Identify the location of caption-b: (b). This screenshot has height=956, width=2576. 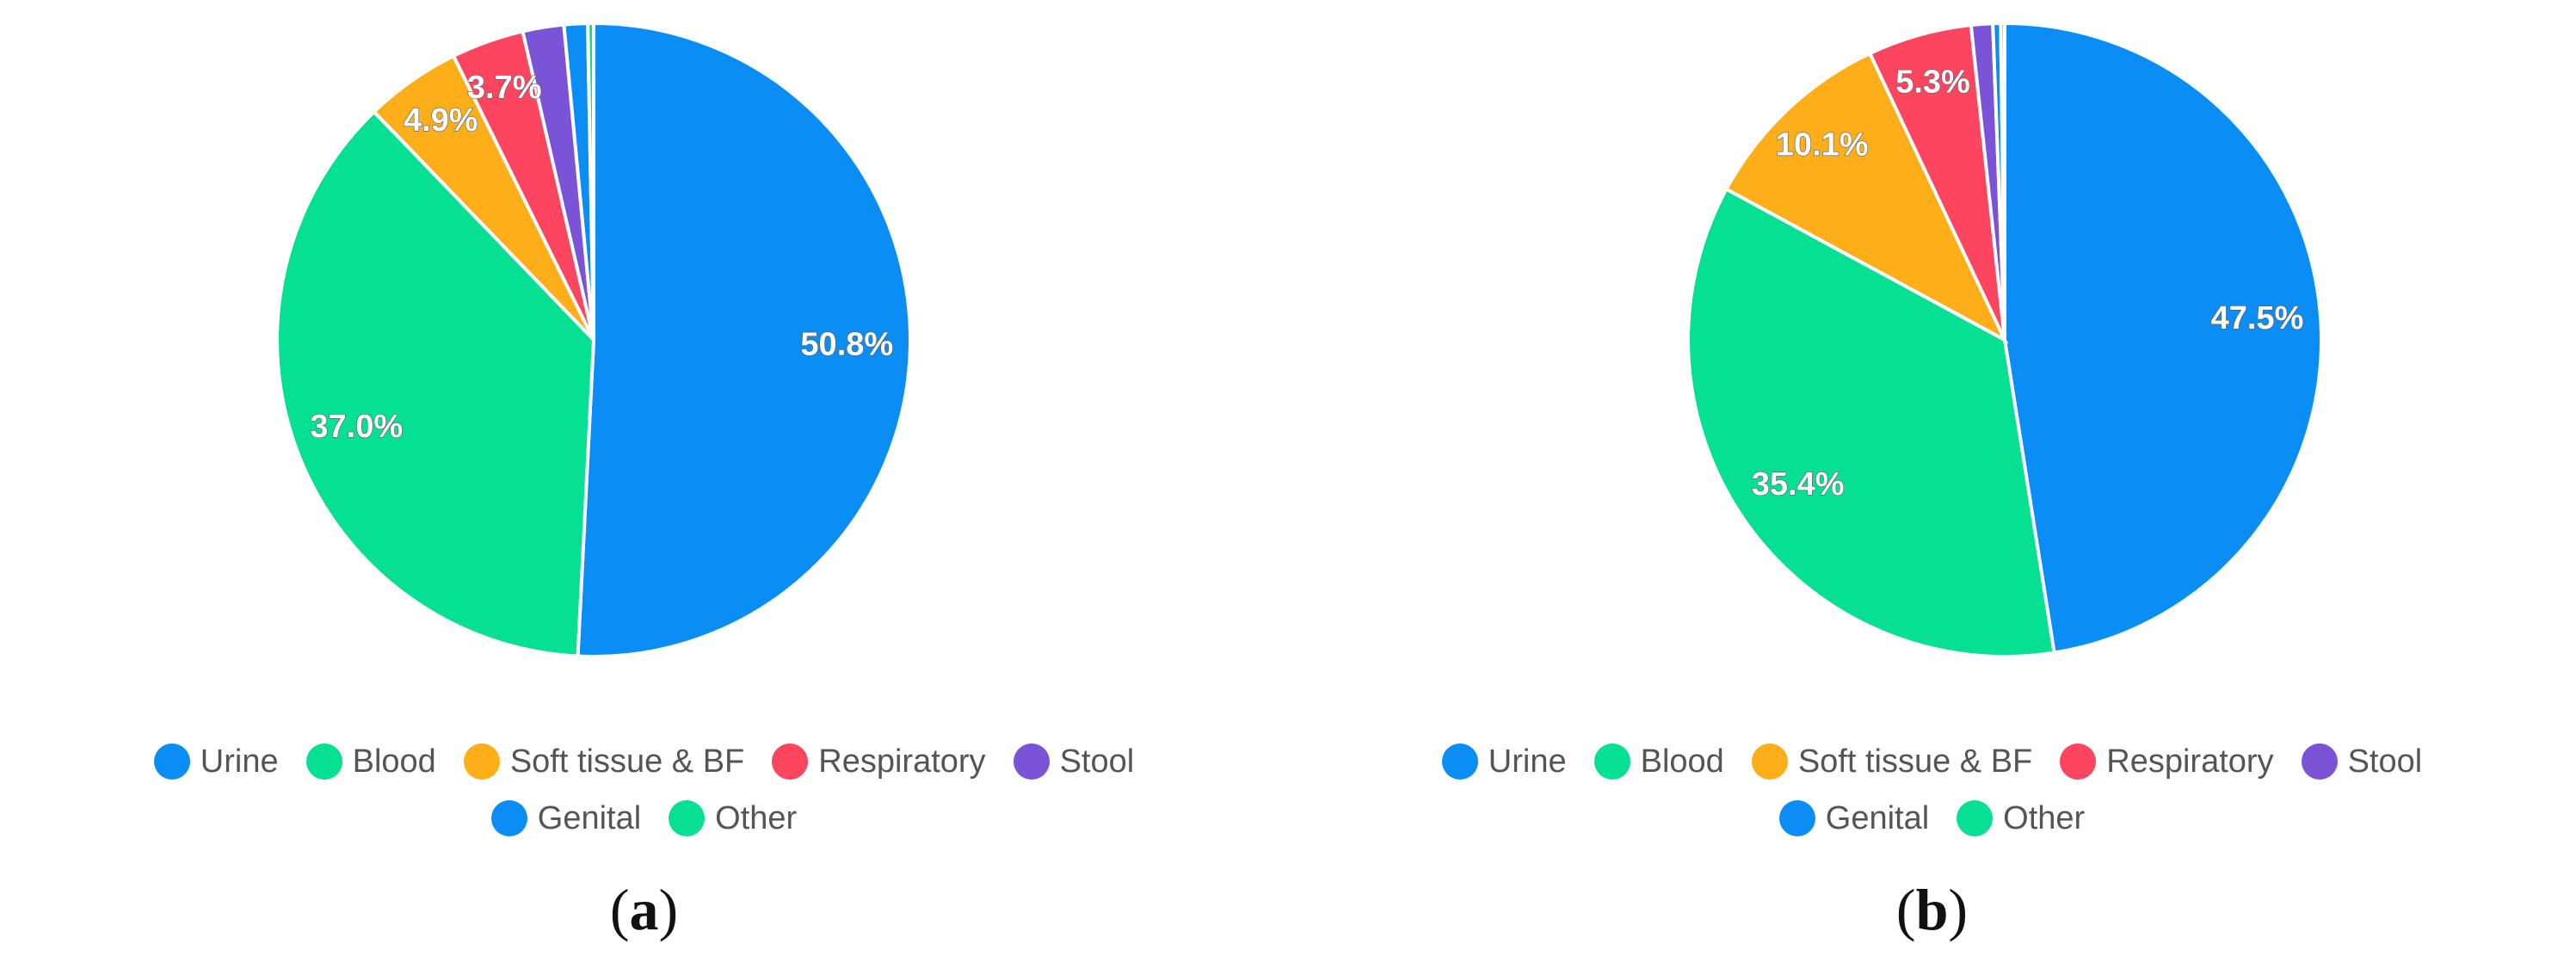
(1932, 910).